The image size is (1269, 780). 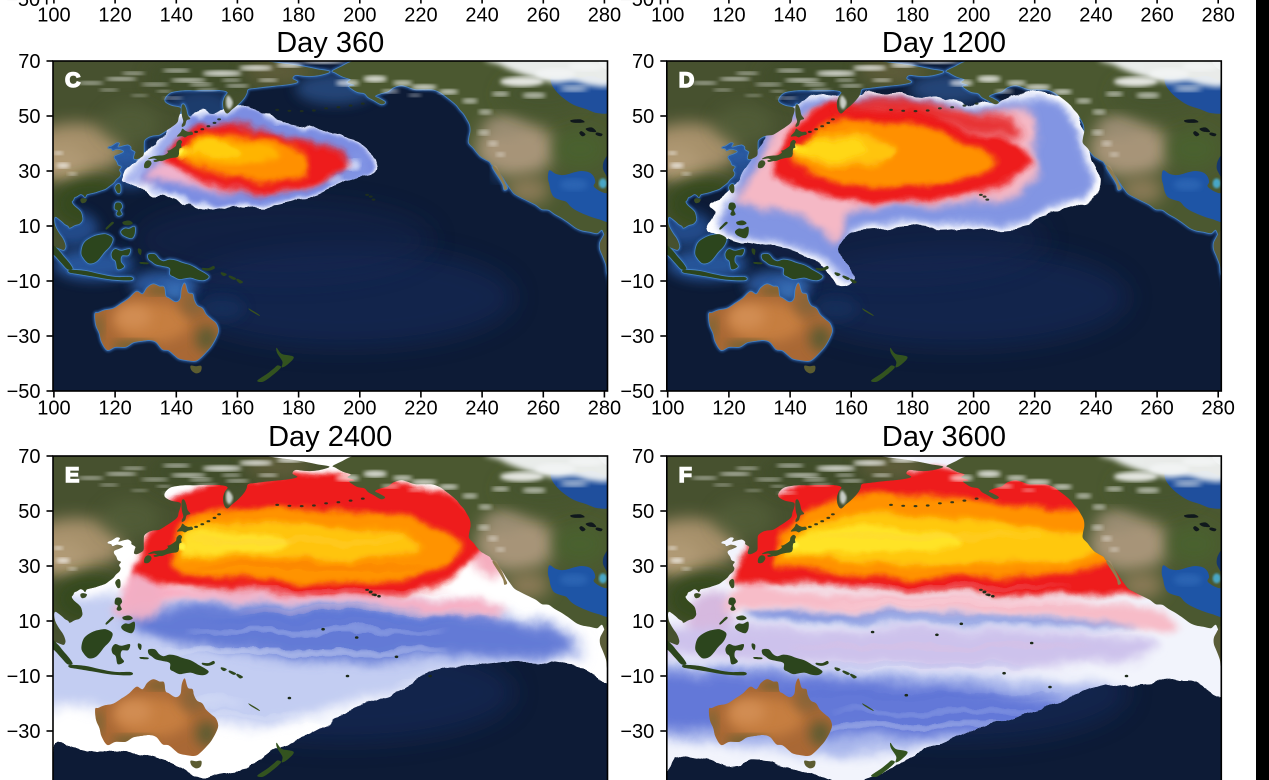 What do you see at coordinates (944, 437) in the screenshot?
I see `svg-text: Day 3600` at bounding box center [944, 437].